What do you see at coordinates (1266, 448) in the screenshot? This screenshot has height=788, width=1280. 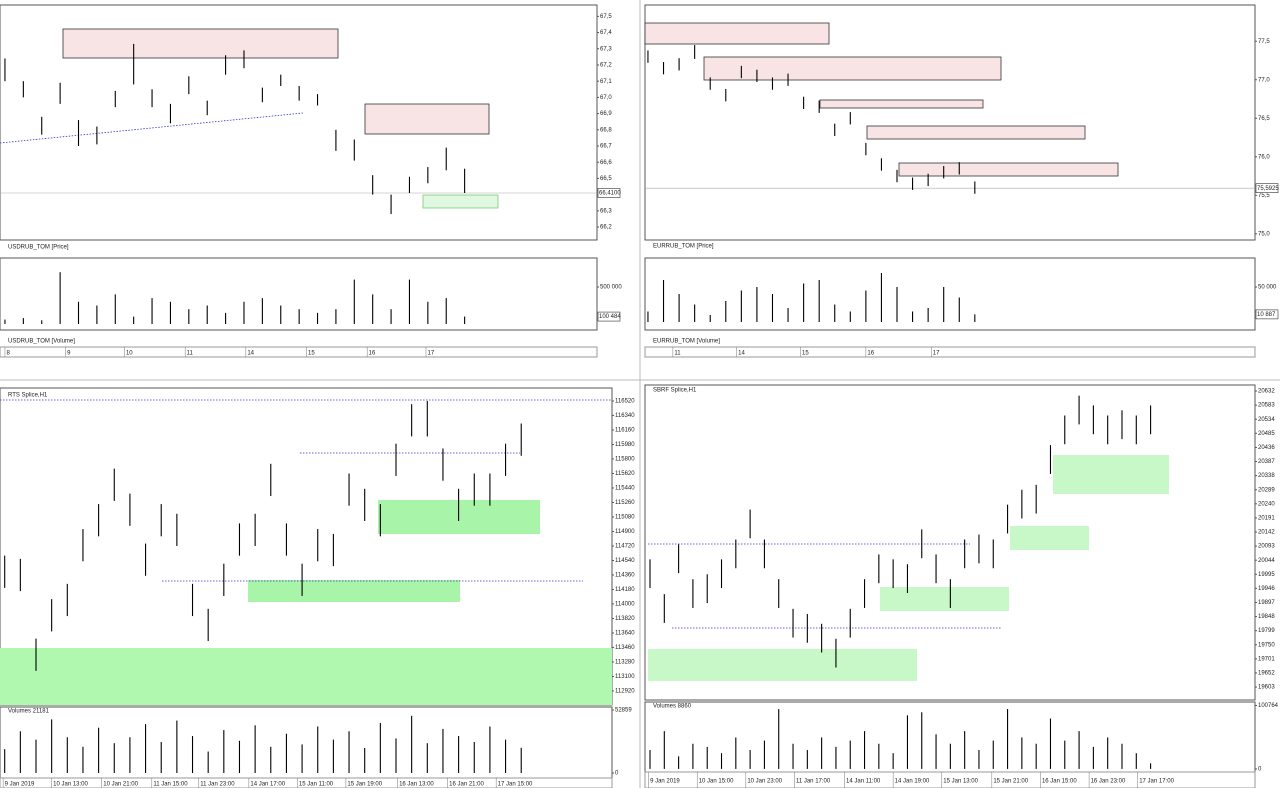 I see `y-tick-label: 20436` at bounding box center [1266, 448].